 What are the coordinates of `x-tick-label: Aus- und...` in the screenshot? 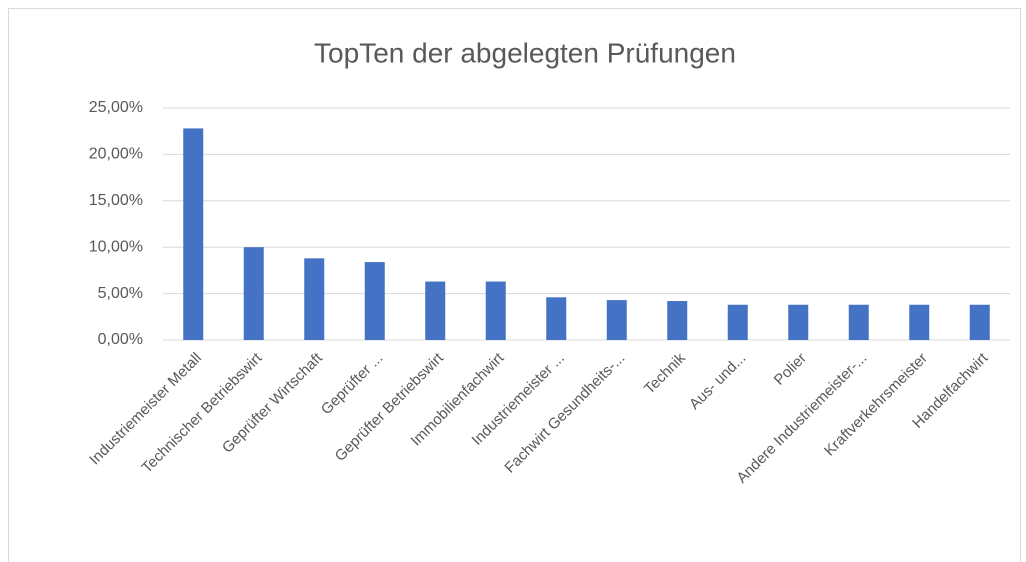 It's located at (717, 381).